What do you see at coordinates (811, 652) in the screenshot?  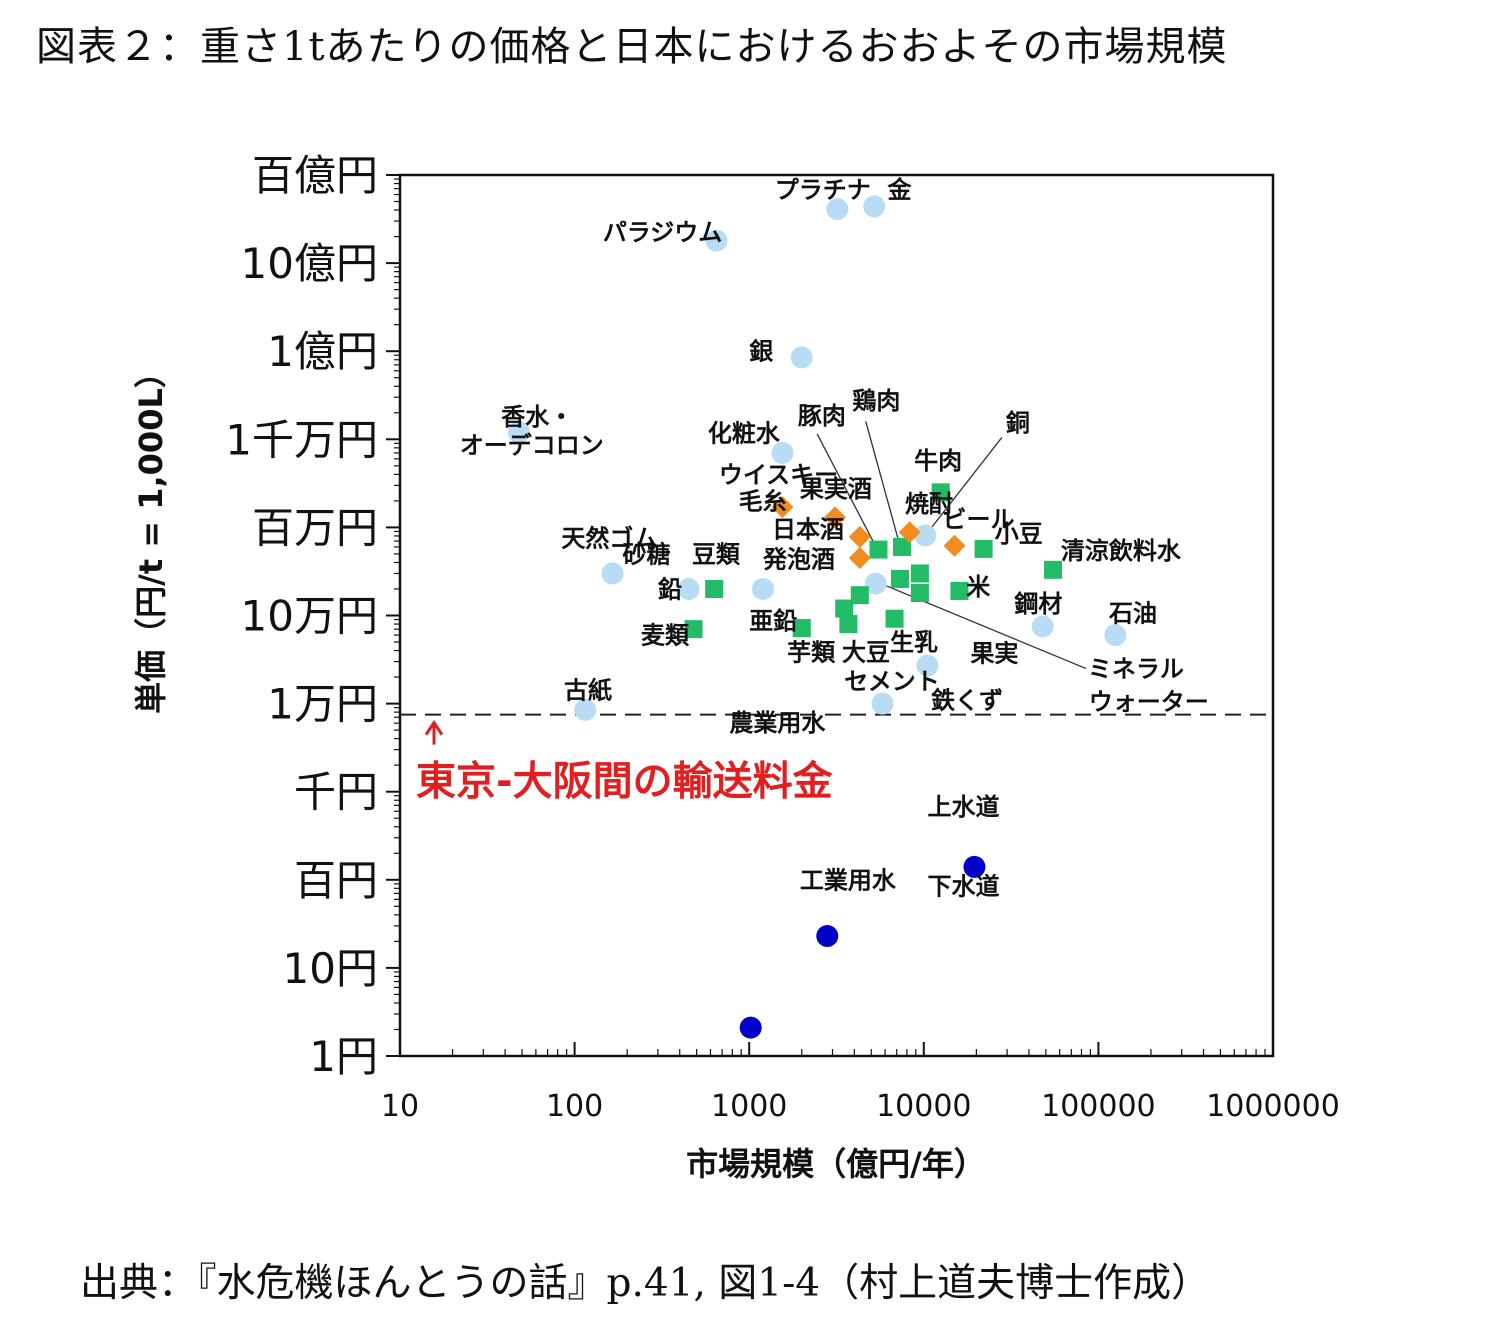 I see `label-芋類: 芋類` at bounding box center [811, 652].